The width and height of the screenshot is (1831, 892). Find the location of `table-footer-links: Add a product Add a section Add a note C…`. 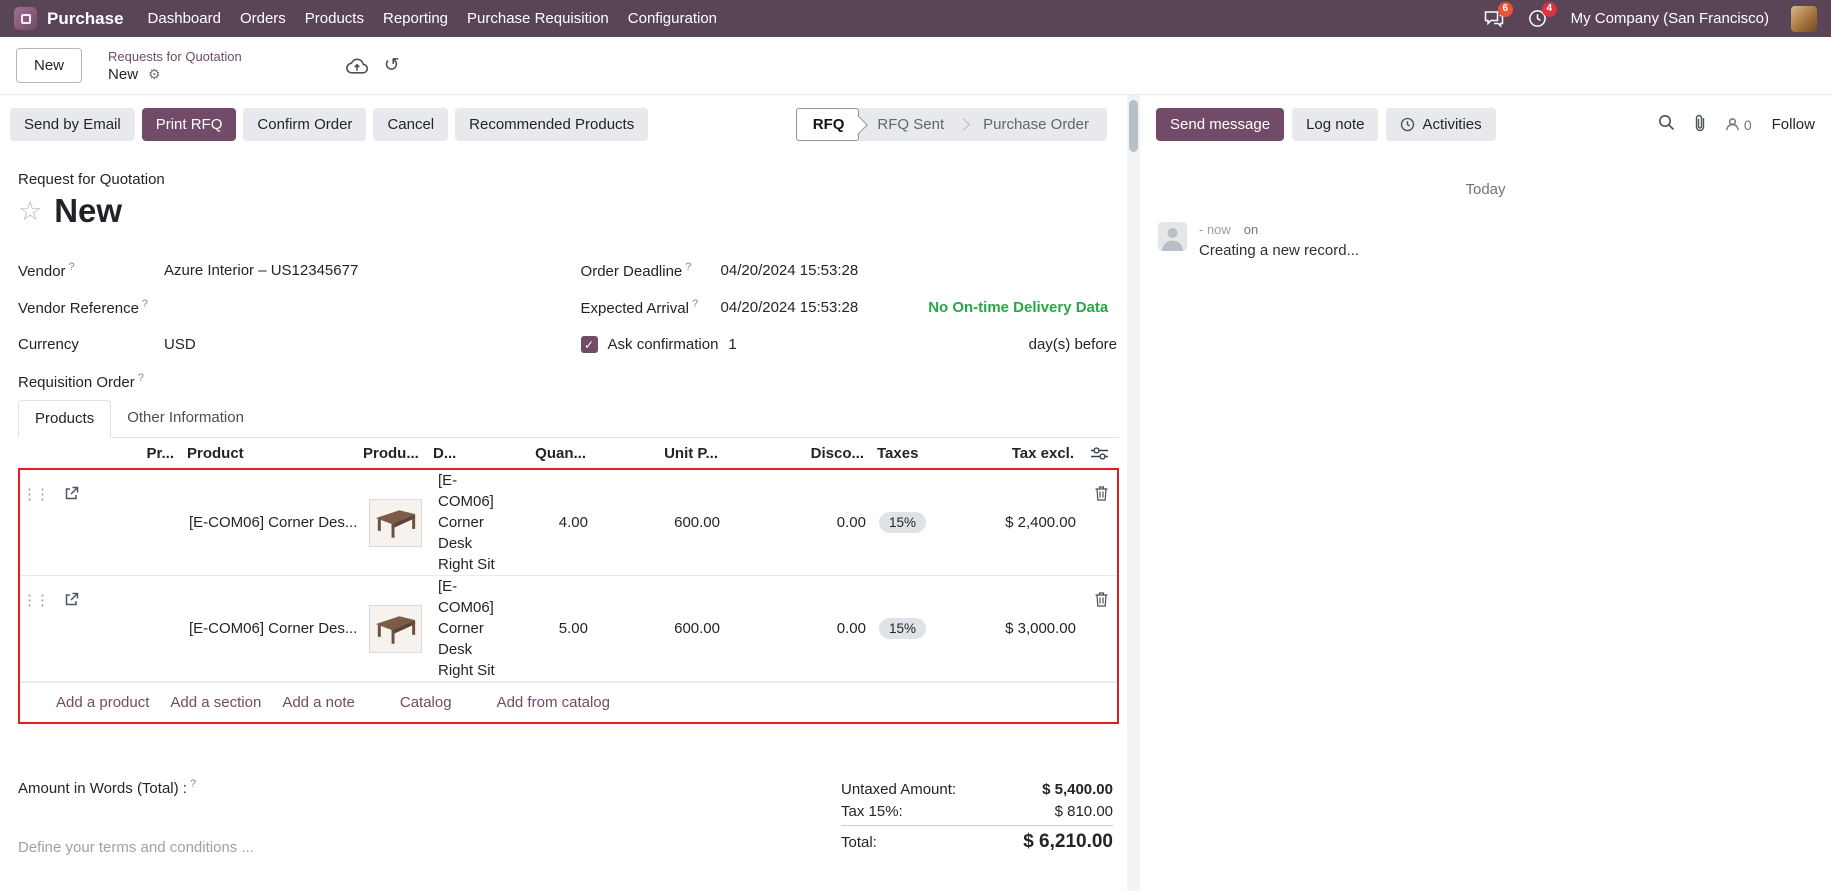

table-footer-links: Add a product Add a section Add a note C… is located at coordinates (568, 702).